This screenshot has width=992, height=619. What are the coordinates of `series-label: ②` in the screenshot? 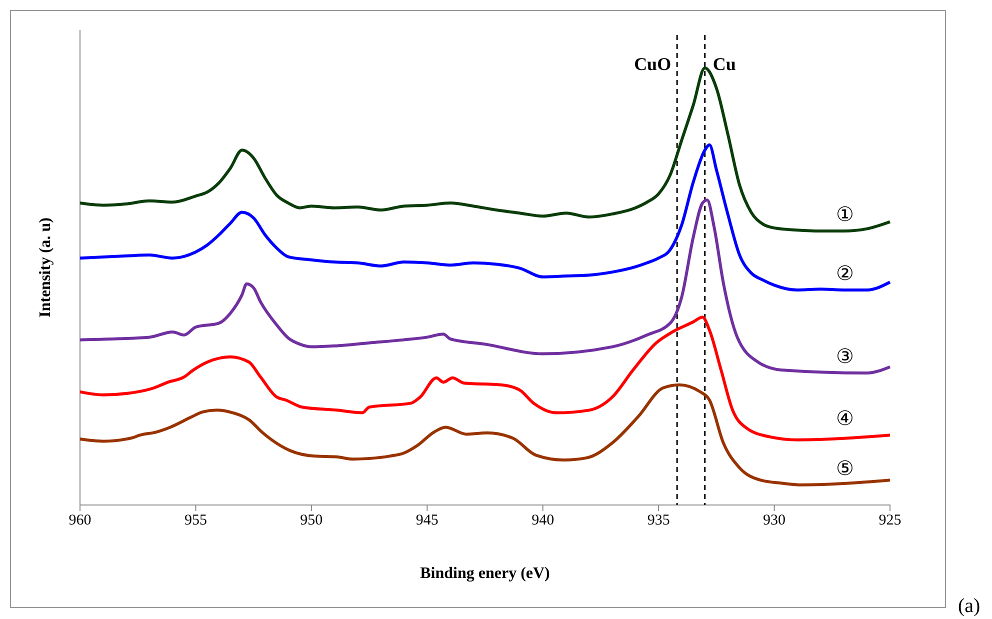 It's located at (845, 273).